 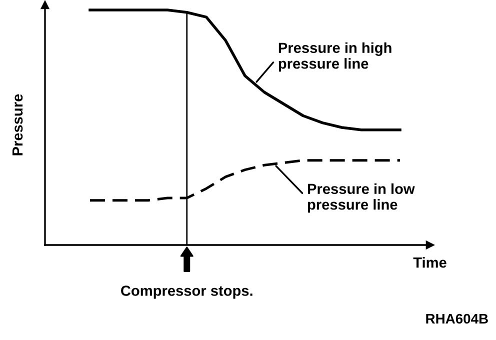 I want to click on series-label: Pressure in high pressure line, so click(x=335, y=57).